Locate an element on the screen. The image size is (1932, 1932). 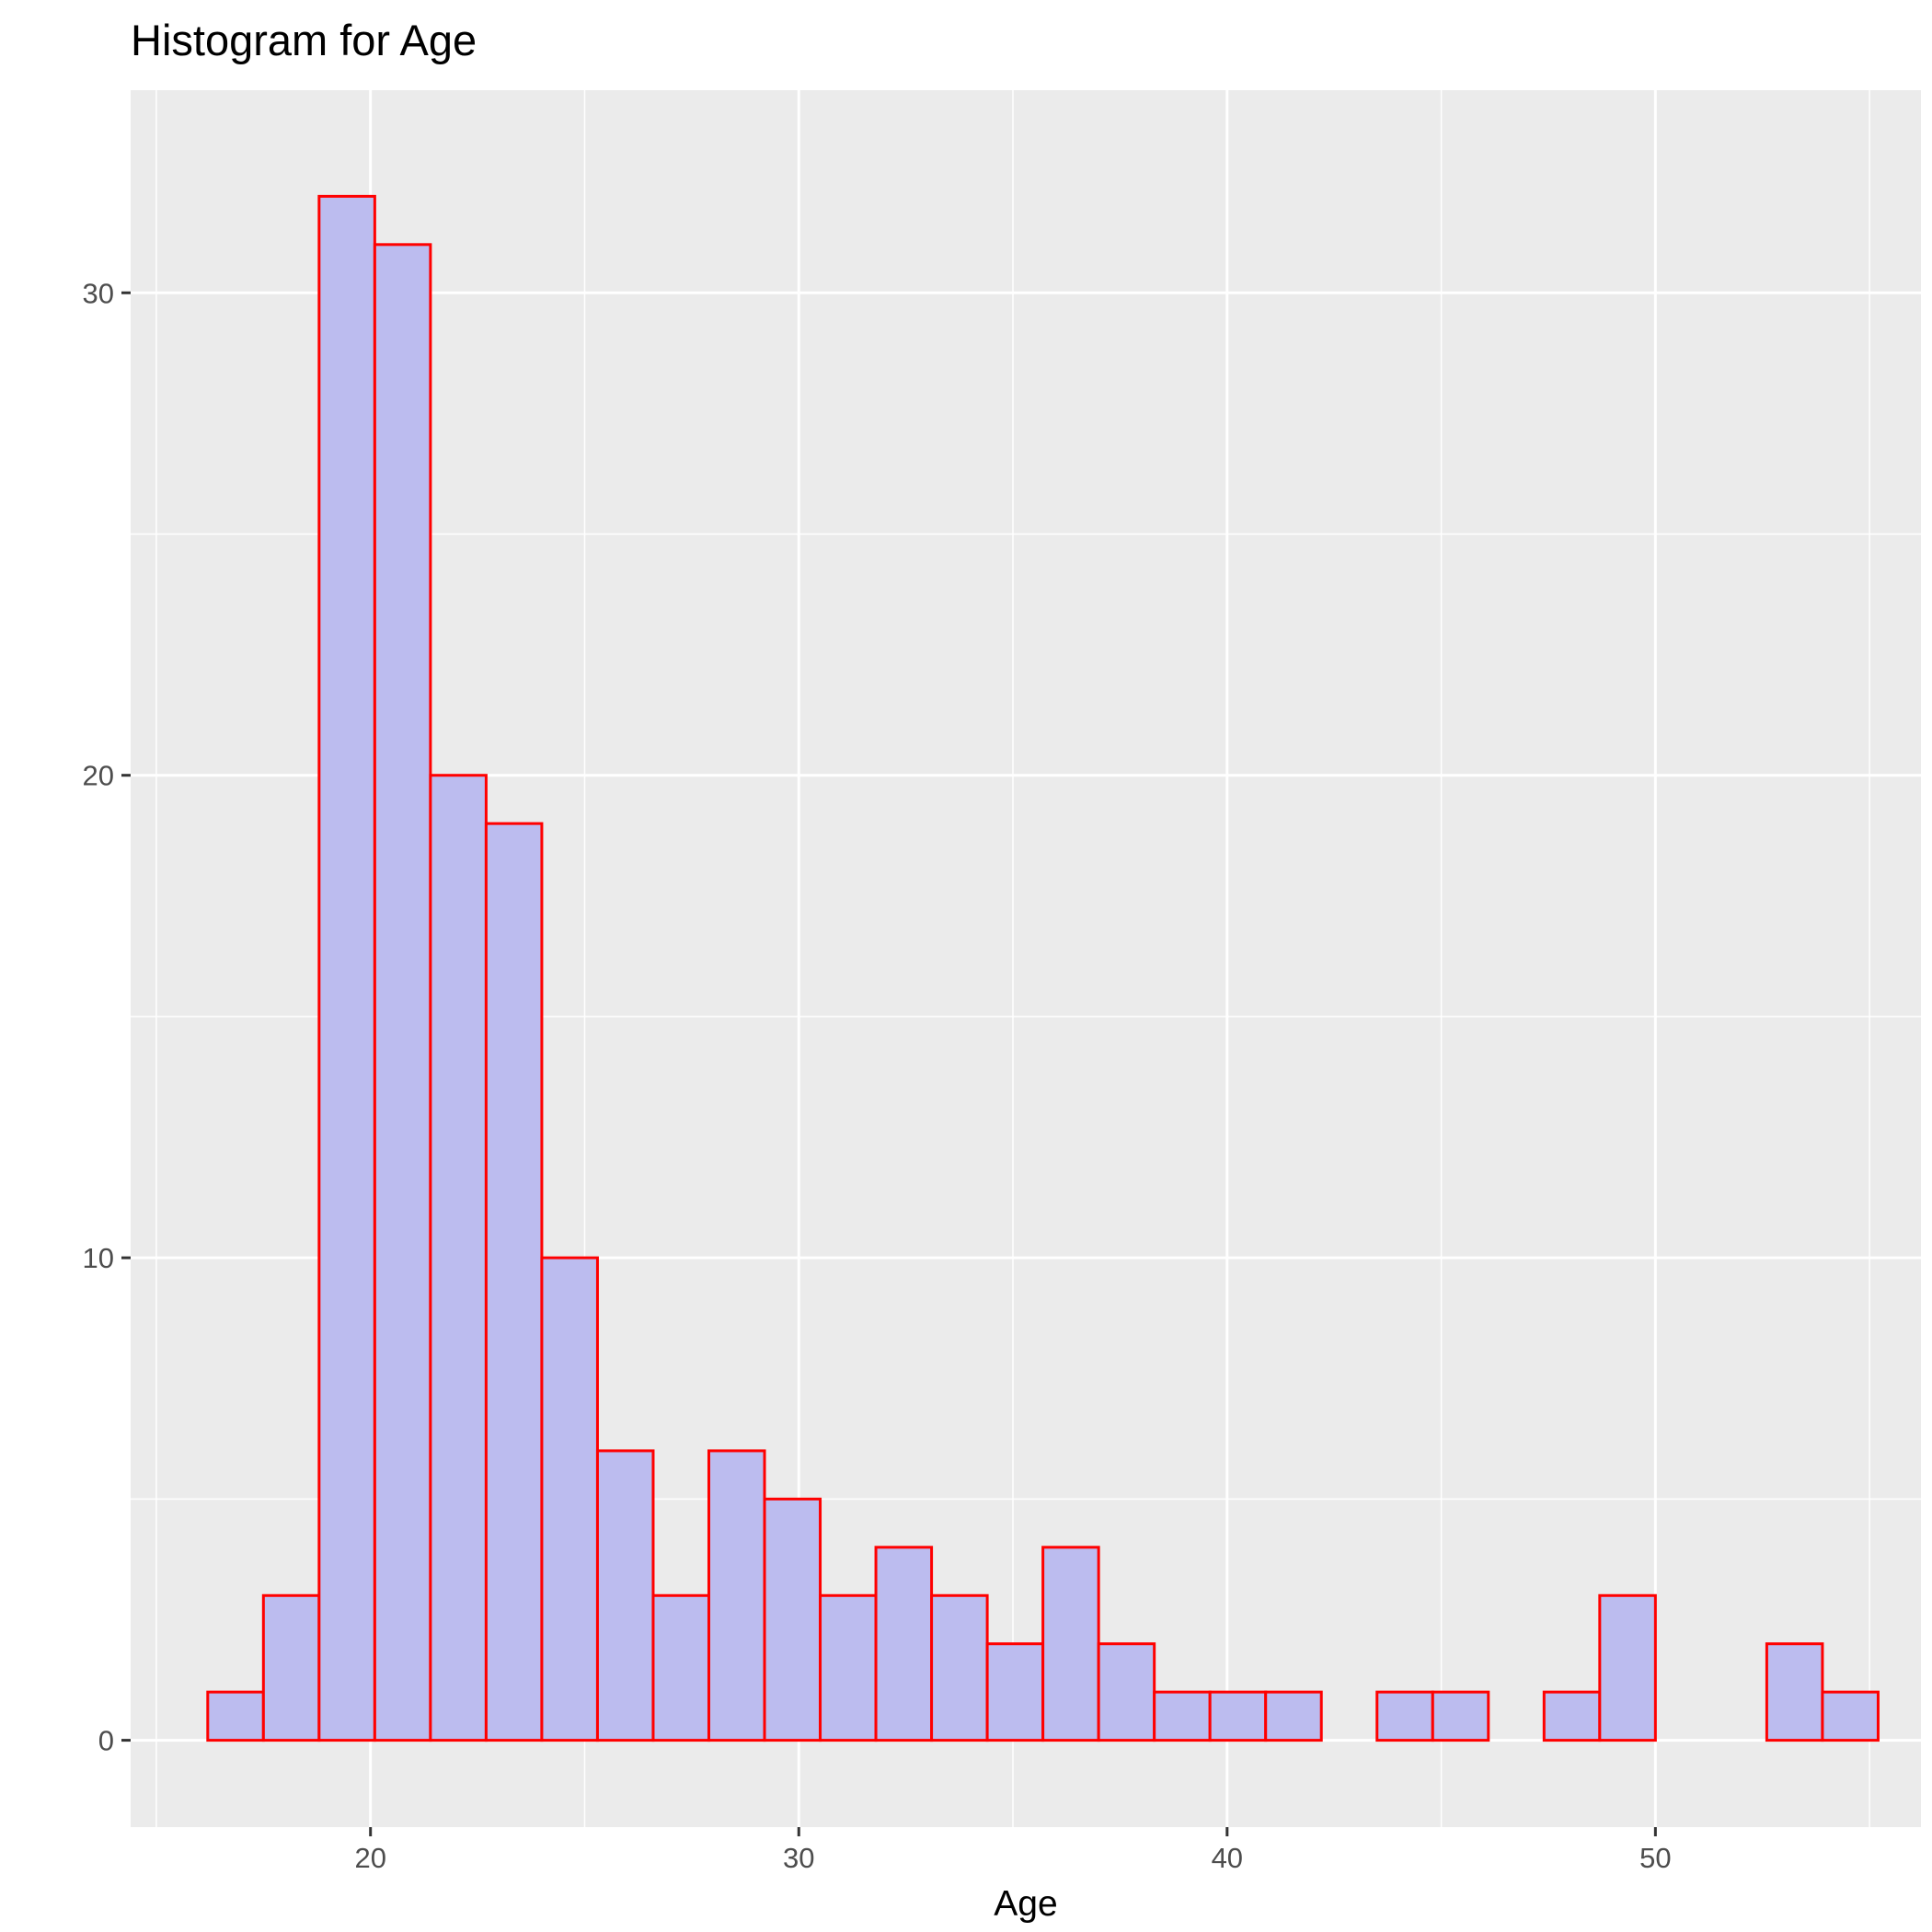
y-tick-label: 30 is located at coordinates (98, 293).